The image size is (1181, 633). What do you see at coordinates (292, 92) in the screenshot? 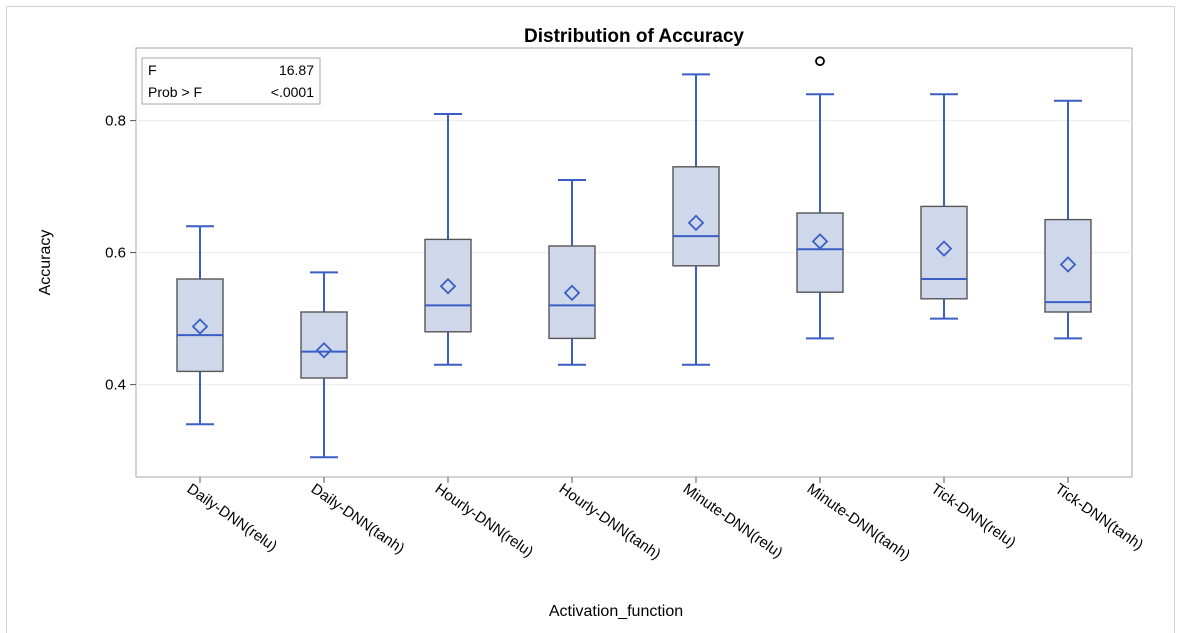
I see `inset-p-value: <.0001` at bounding box center [292, 92].